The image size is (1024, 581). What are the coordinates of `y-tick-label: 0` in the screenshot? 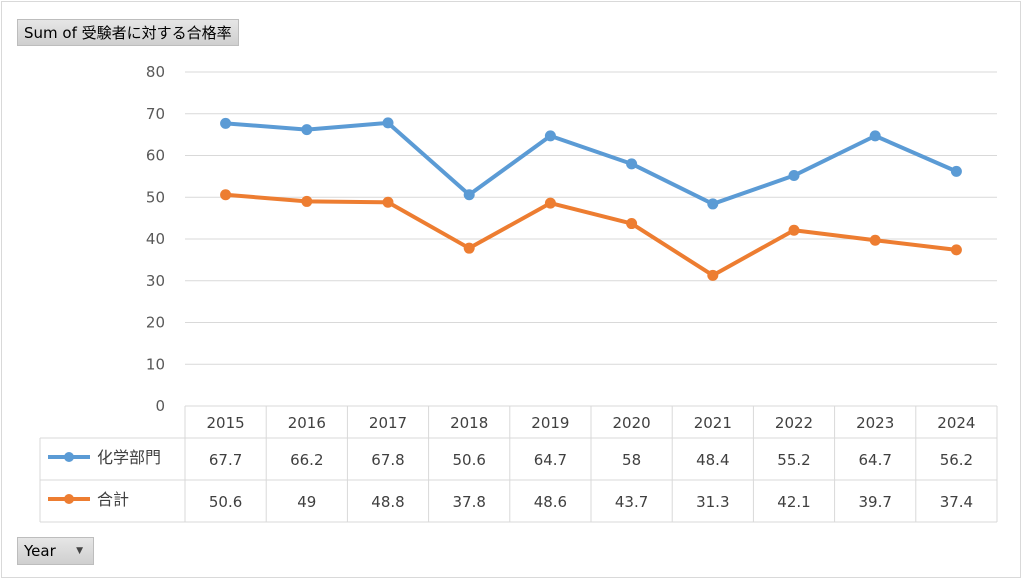 It's located at (160, 406).